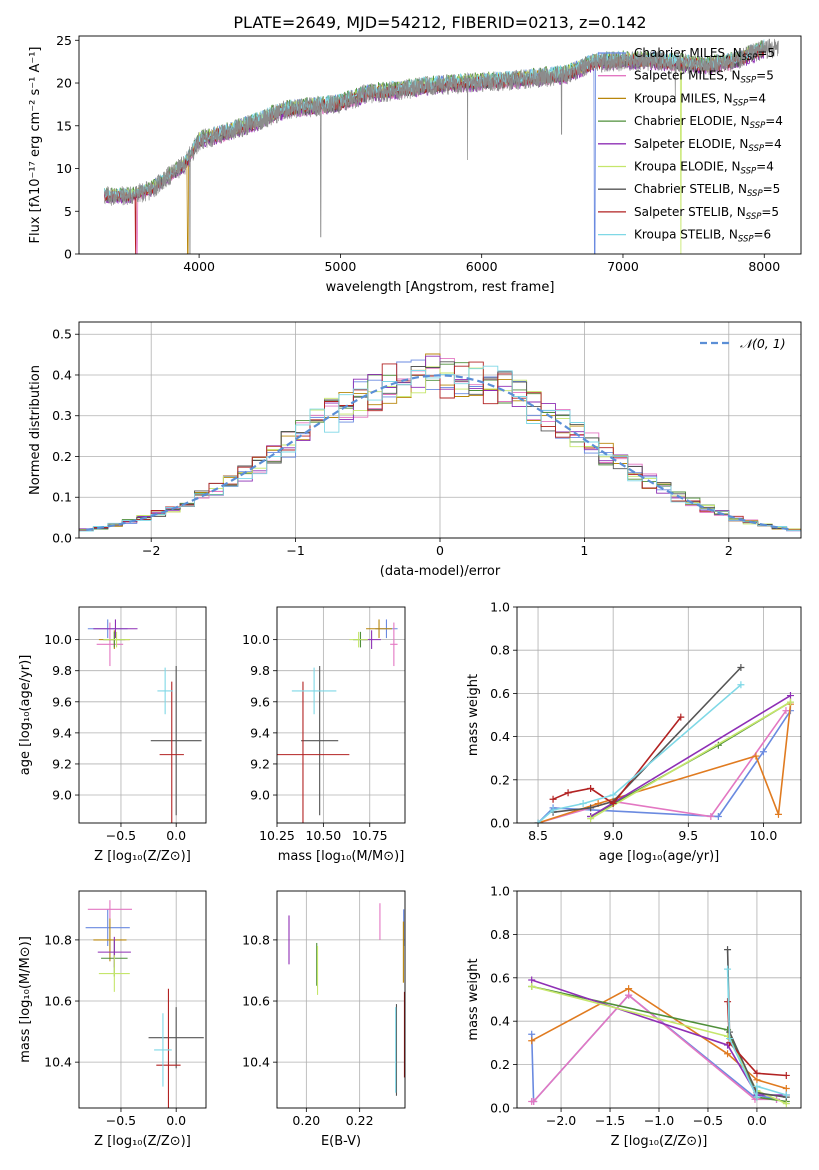 The width and height of the screenshot is (819, 1170). Describe the element at coordinates (346, 999) in the screenshot. I see `mass_vs_EBV-plot-area` at that location.